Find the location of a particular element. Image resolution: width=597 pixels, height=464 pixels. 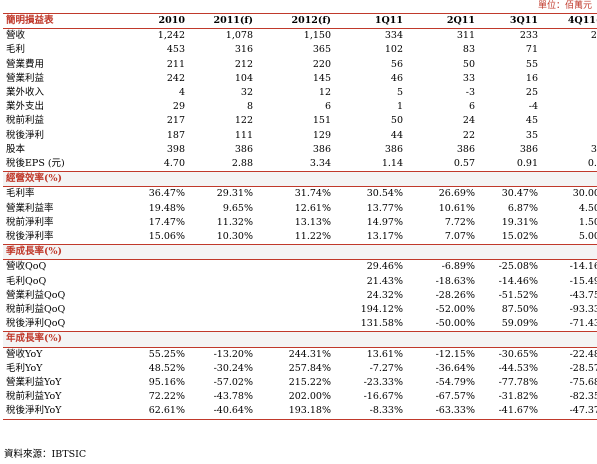

table-cell: 316 is located at coordinates (243, 50).